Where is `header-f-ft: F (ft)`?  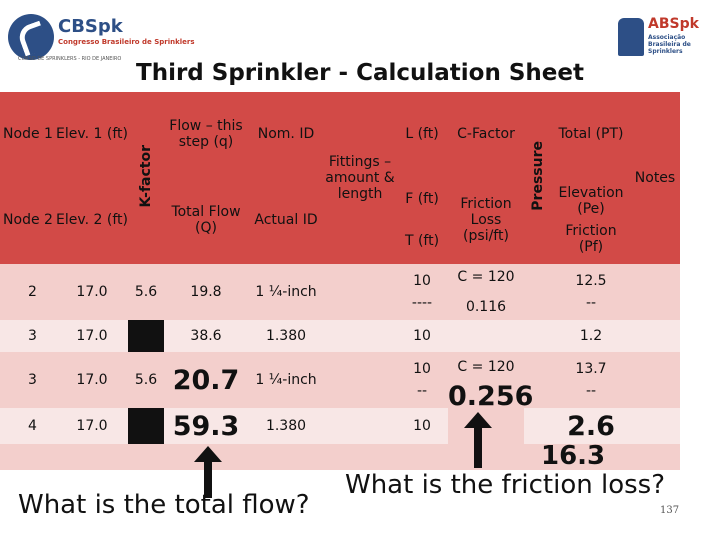 header-f-ft: F (ft) is located at coordinates (422, 199).